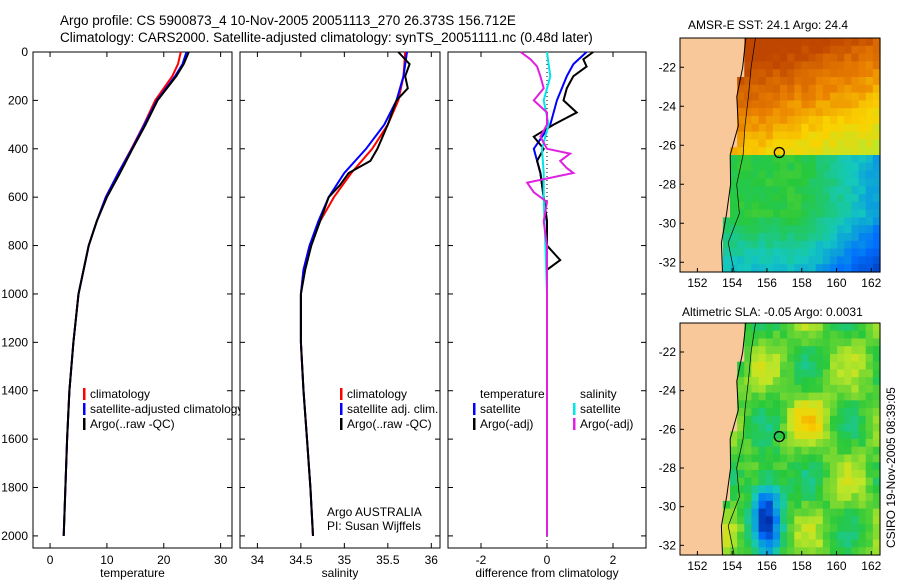 The height and width of the screenshot is (580, 900). Describe the element at coordinates (741, 155) in the screenshot. I see `amsr_sst_map-bathymetry-contour` at that location.